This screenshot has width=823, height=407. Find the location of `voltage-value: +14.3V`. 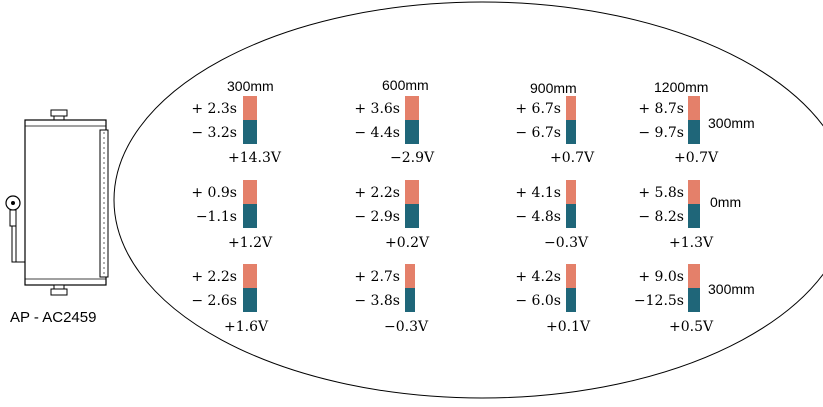

voltage-value: +14.3V is located at coordinates (255, 158).